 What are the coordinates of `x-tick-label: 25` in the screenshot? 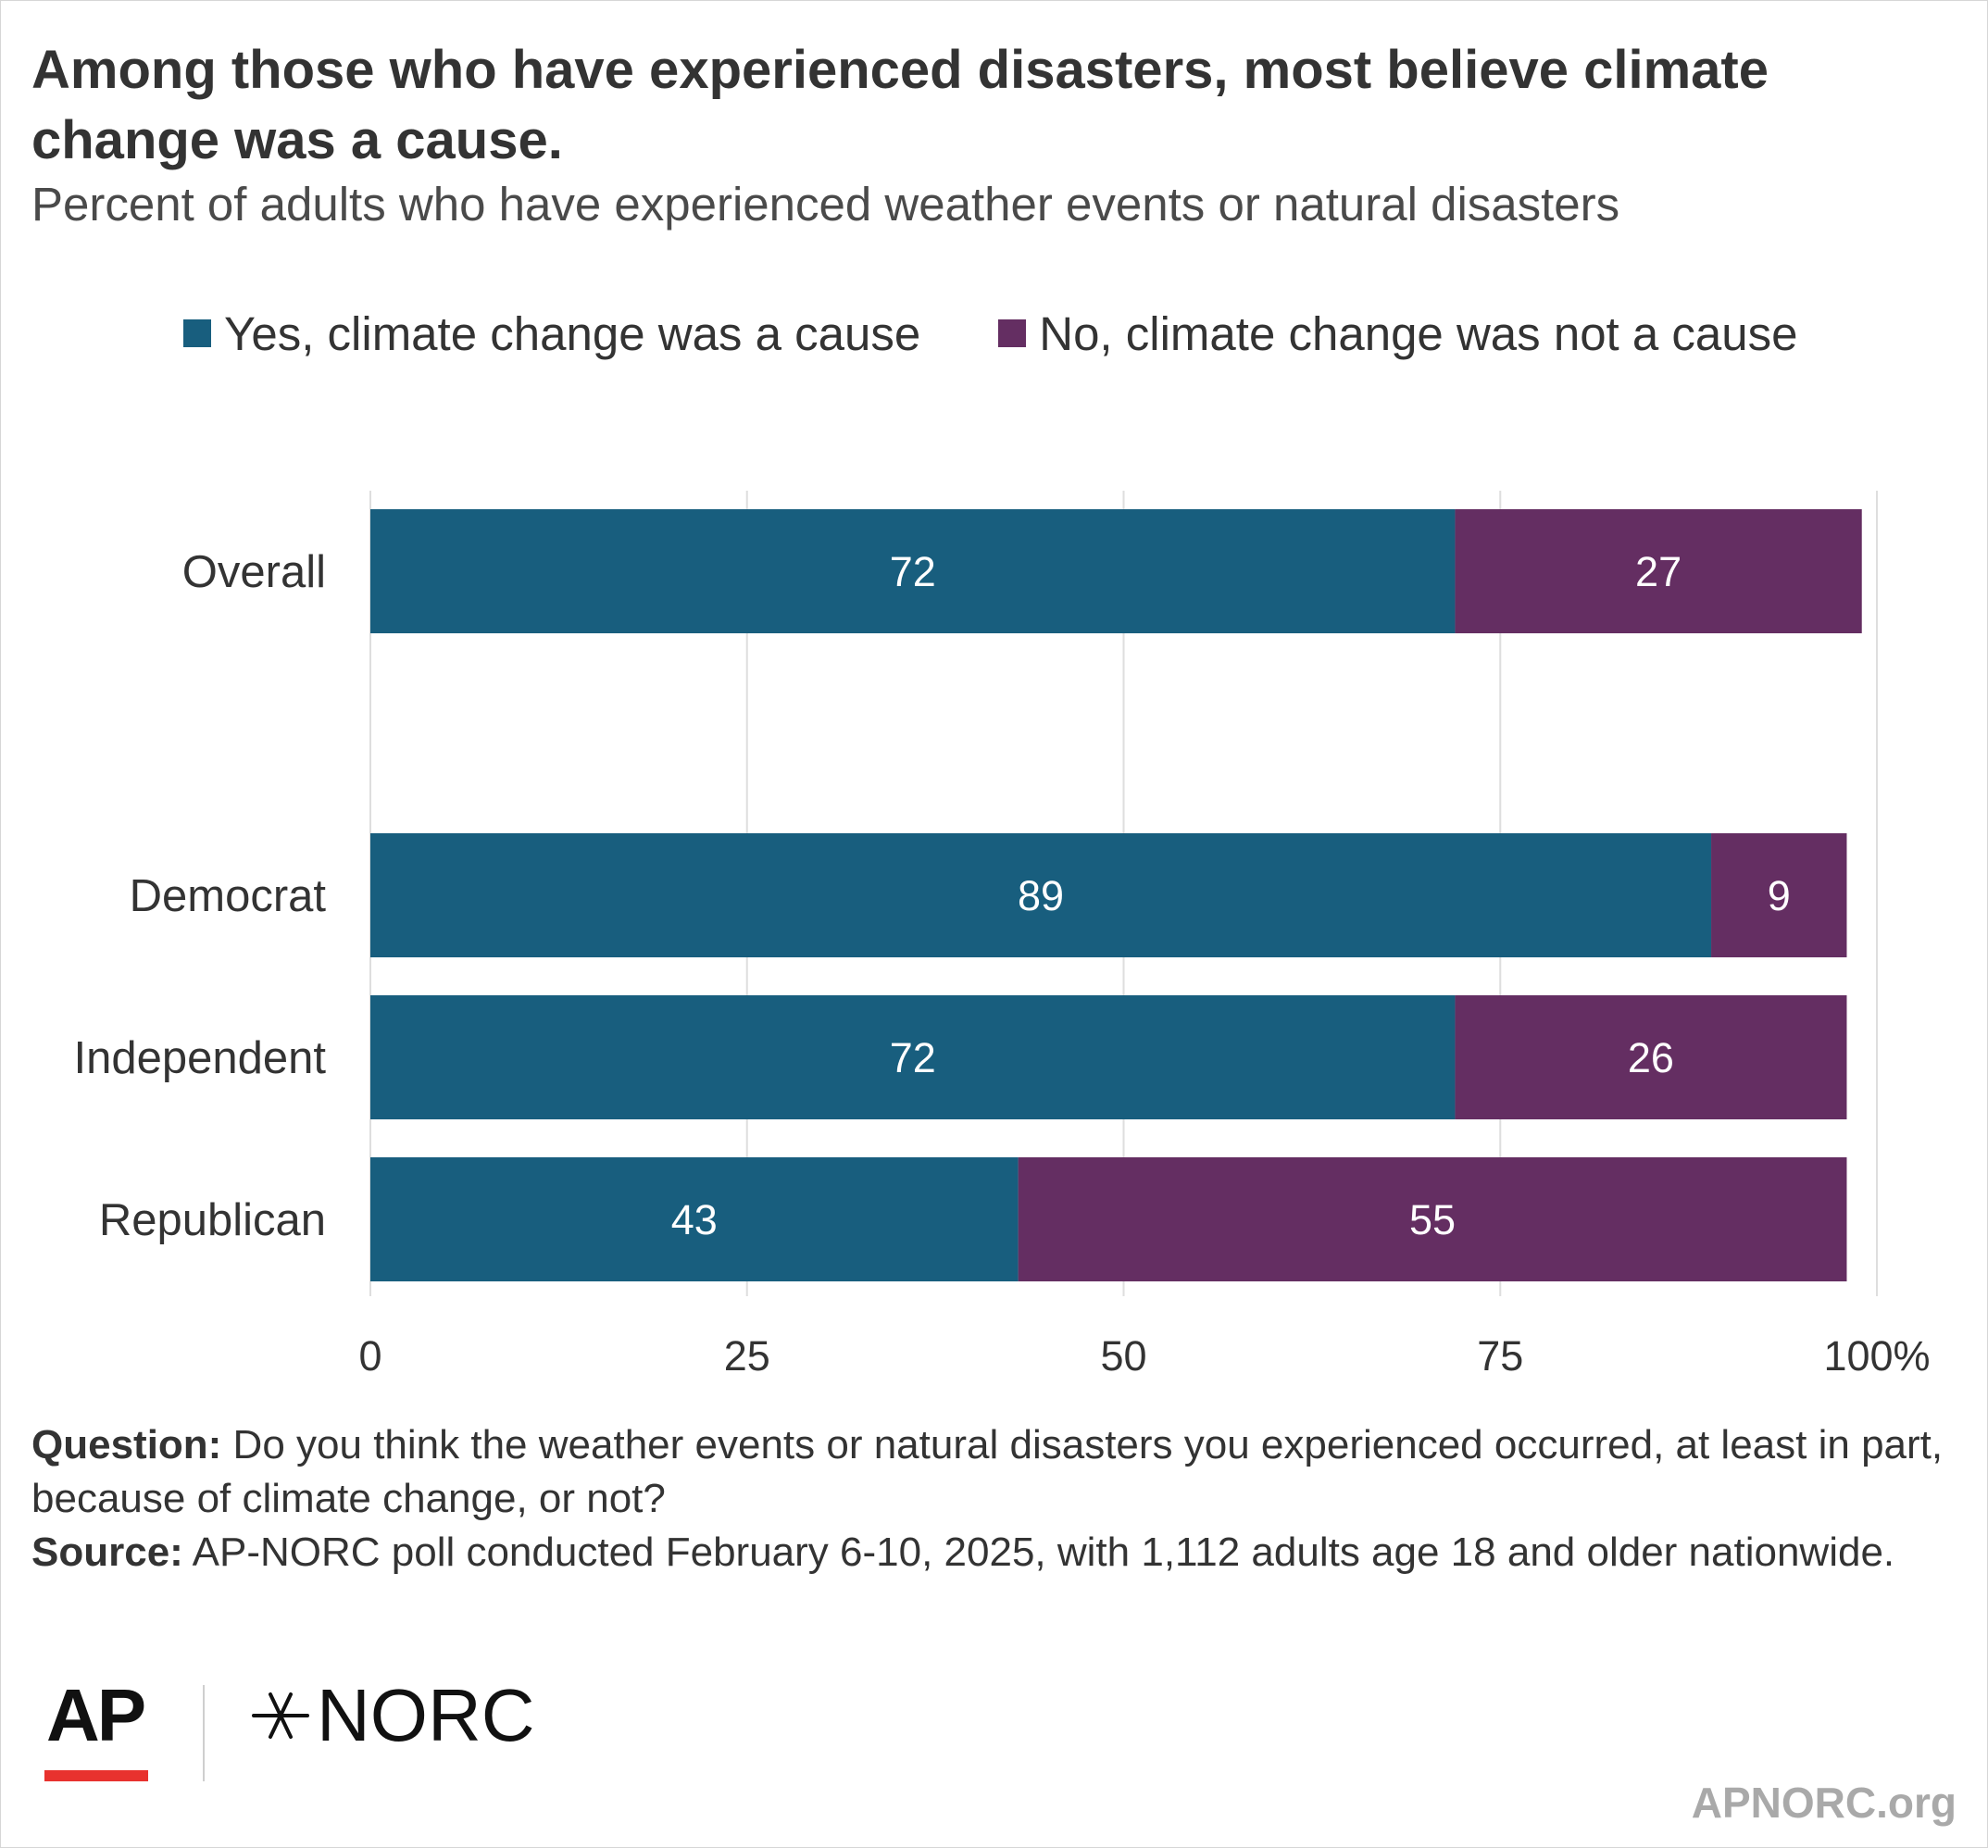 It's located at (747, 1356).